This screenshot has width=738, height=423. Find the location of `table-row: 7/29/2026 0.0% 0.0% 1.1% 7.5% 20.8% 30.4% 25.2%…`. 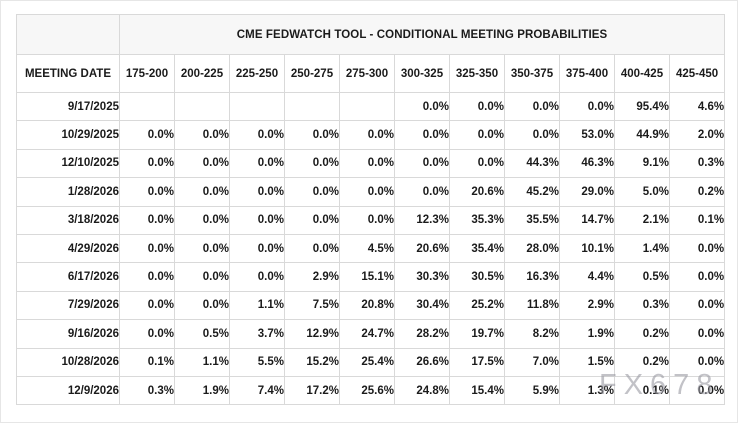

table-row: 7/29/2026 0.0% 0.0% 1.1% 7.5% 20.8% 30.4% 25.2%… is located at coordinates (371, 305).